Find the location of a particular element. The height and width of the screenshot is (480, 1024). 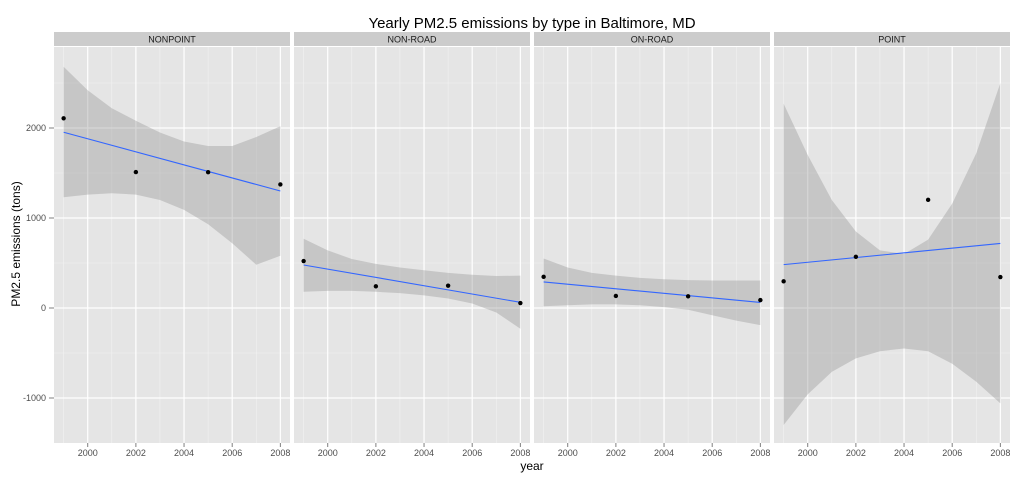

facet-strip-label: POINT is located at coordinates (892, 40).